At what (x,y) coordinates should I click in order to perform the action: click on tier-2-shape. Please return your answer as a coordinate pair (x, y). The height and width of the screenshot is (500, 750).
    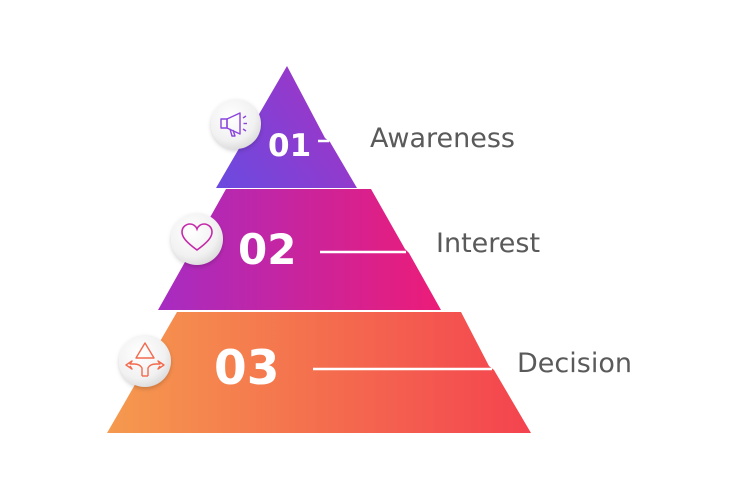
    Looking at the image, I should click on (299, 249).